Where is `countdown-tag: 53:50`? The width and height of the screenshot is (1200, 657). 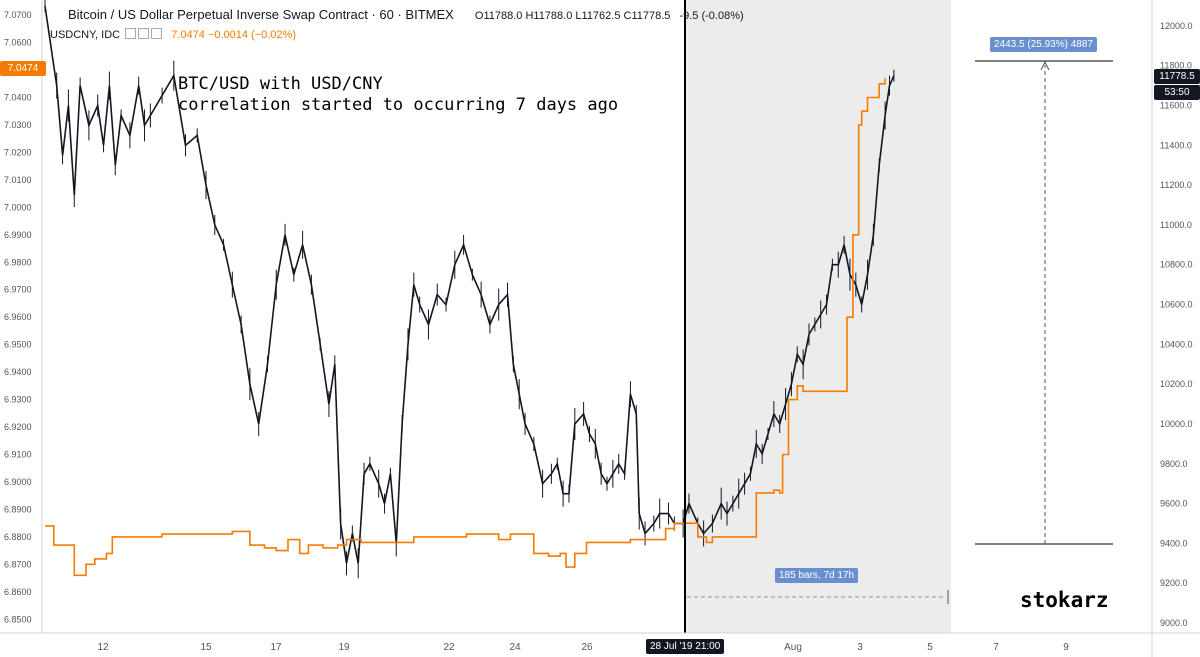
countdown-tag: 53:50 is located at coordinates (1177, 92).